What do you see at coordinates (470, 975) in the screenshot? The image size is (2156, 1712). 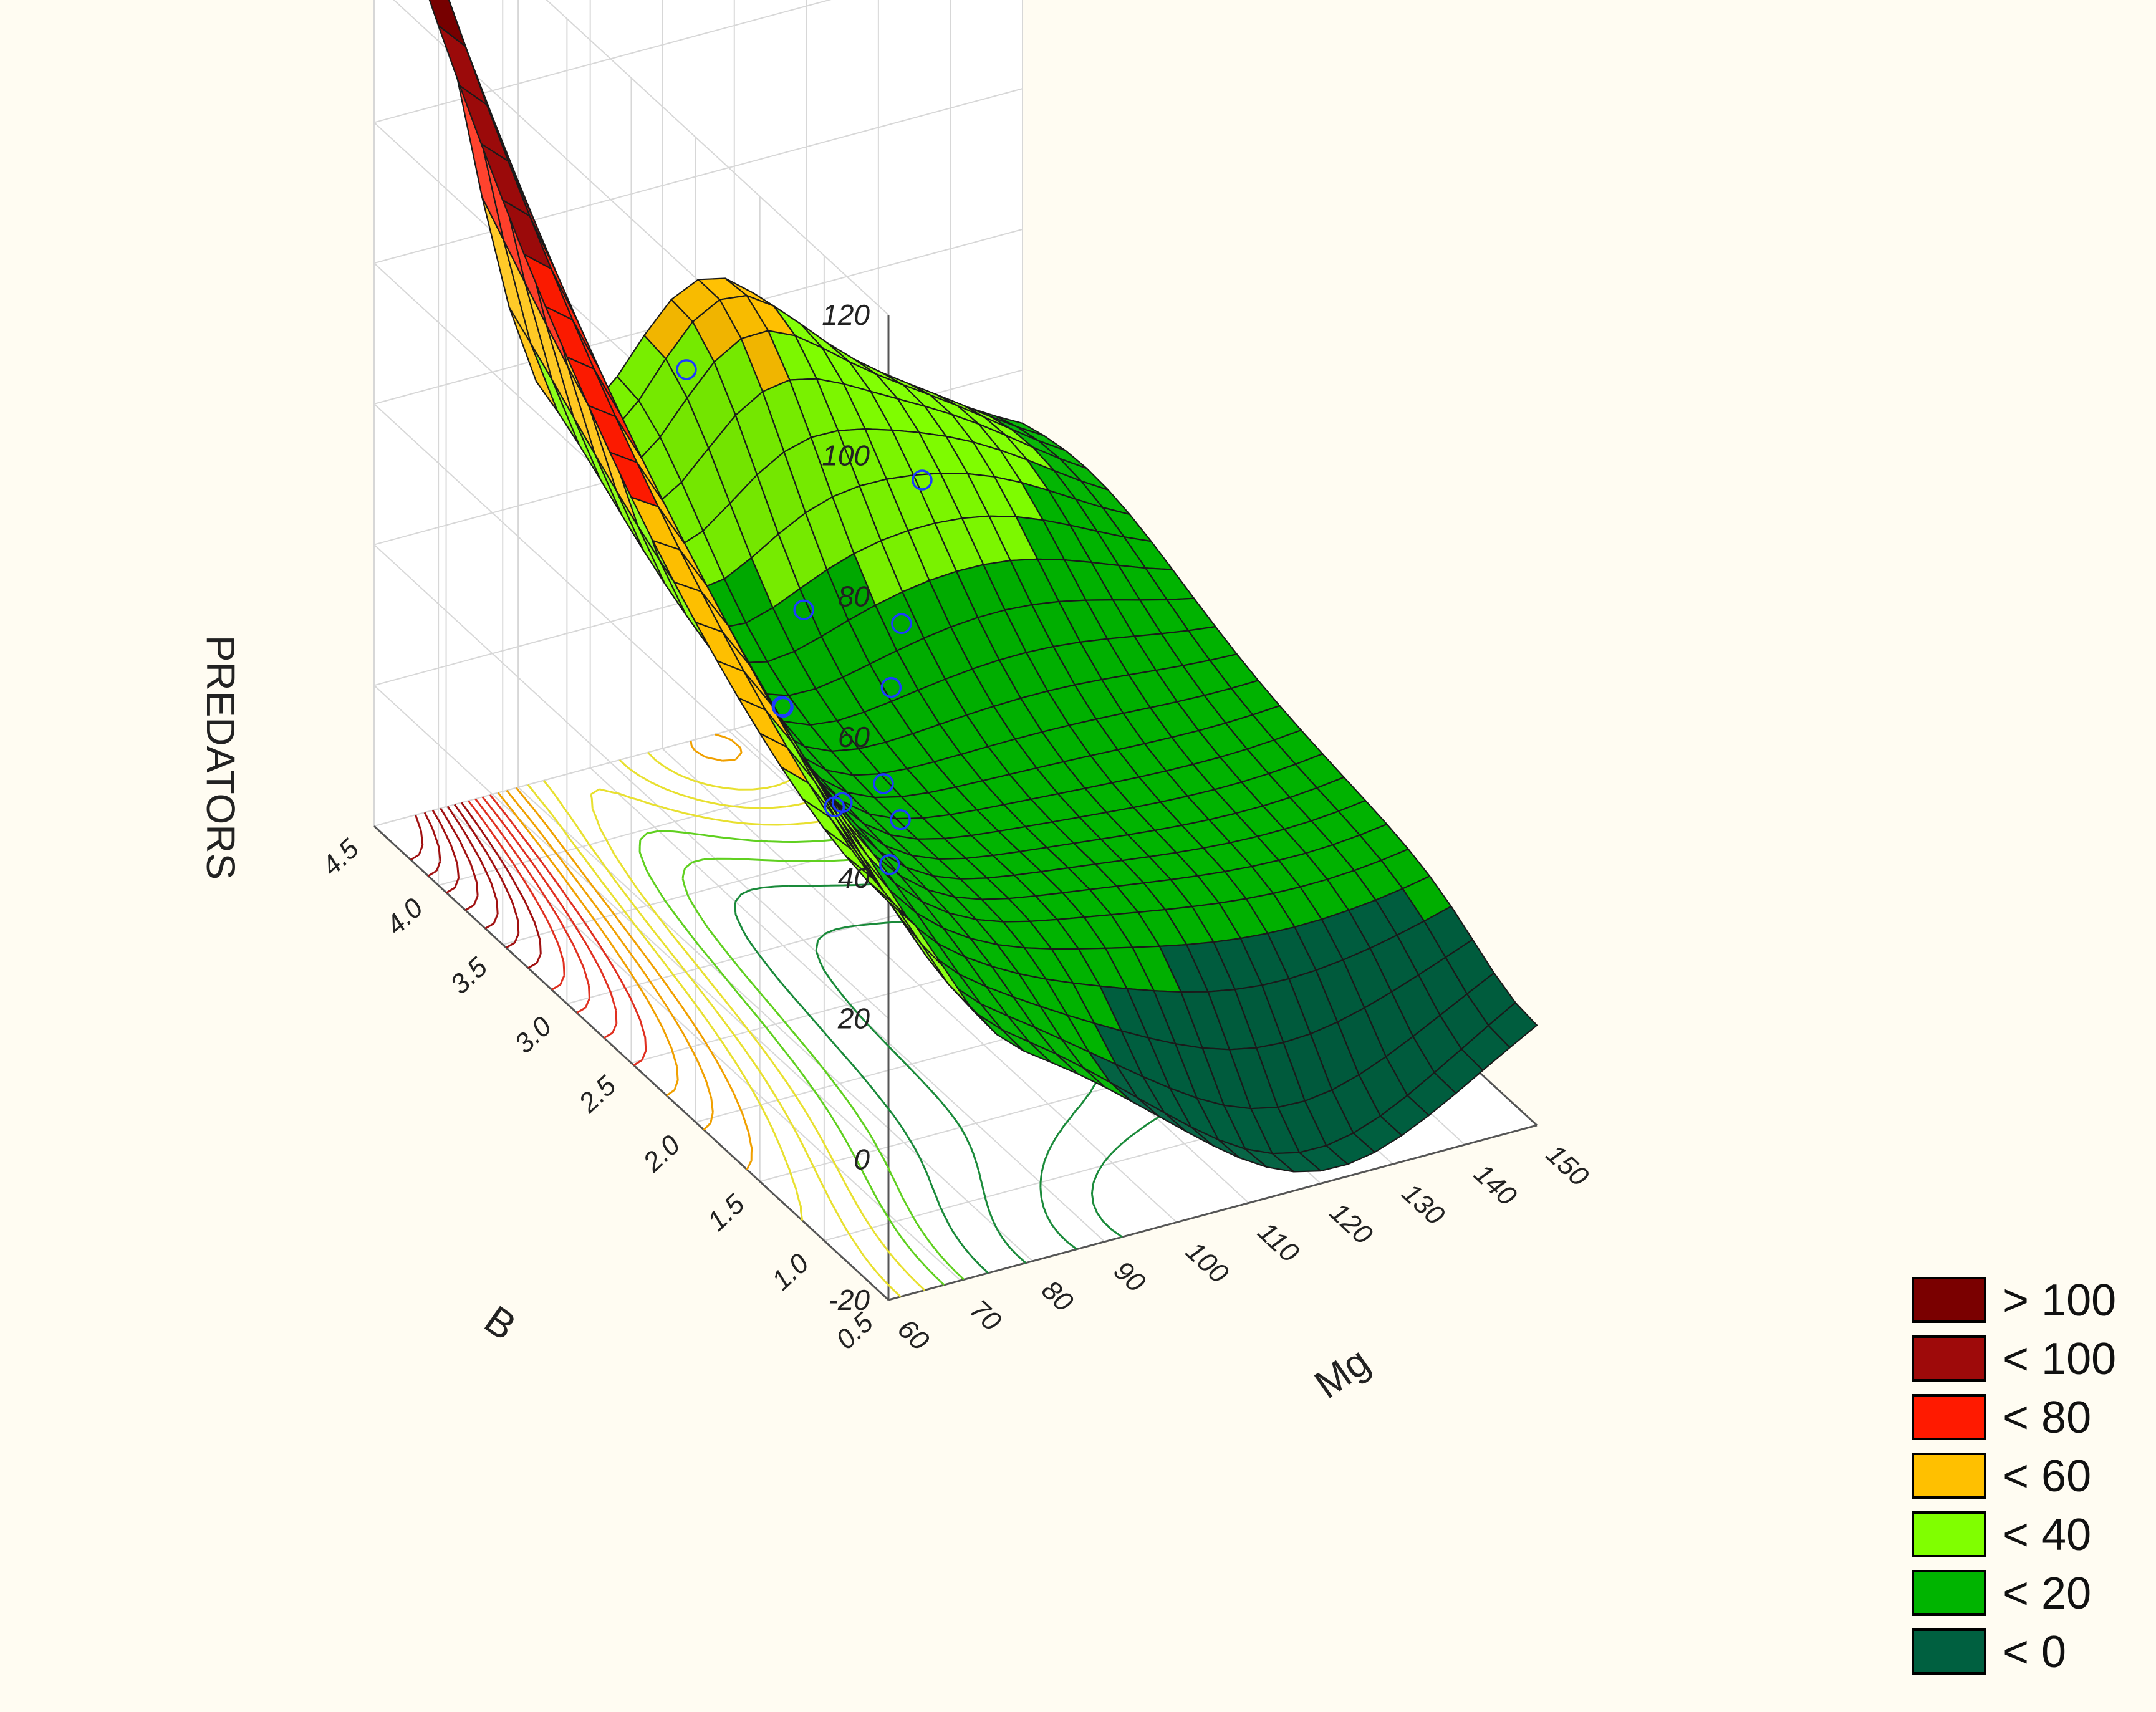 I see `y-tick-label: 3.5` at bounding box center [470, 975].